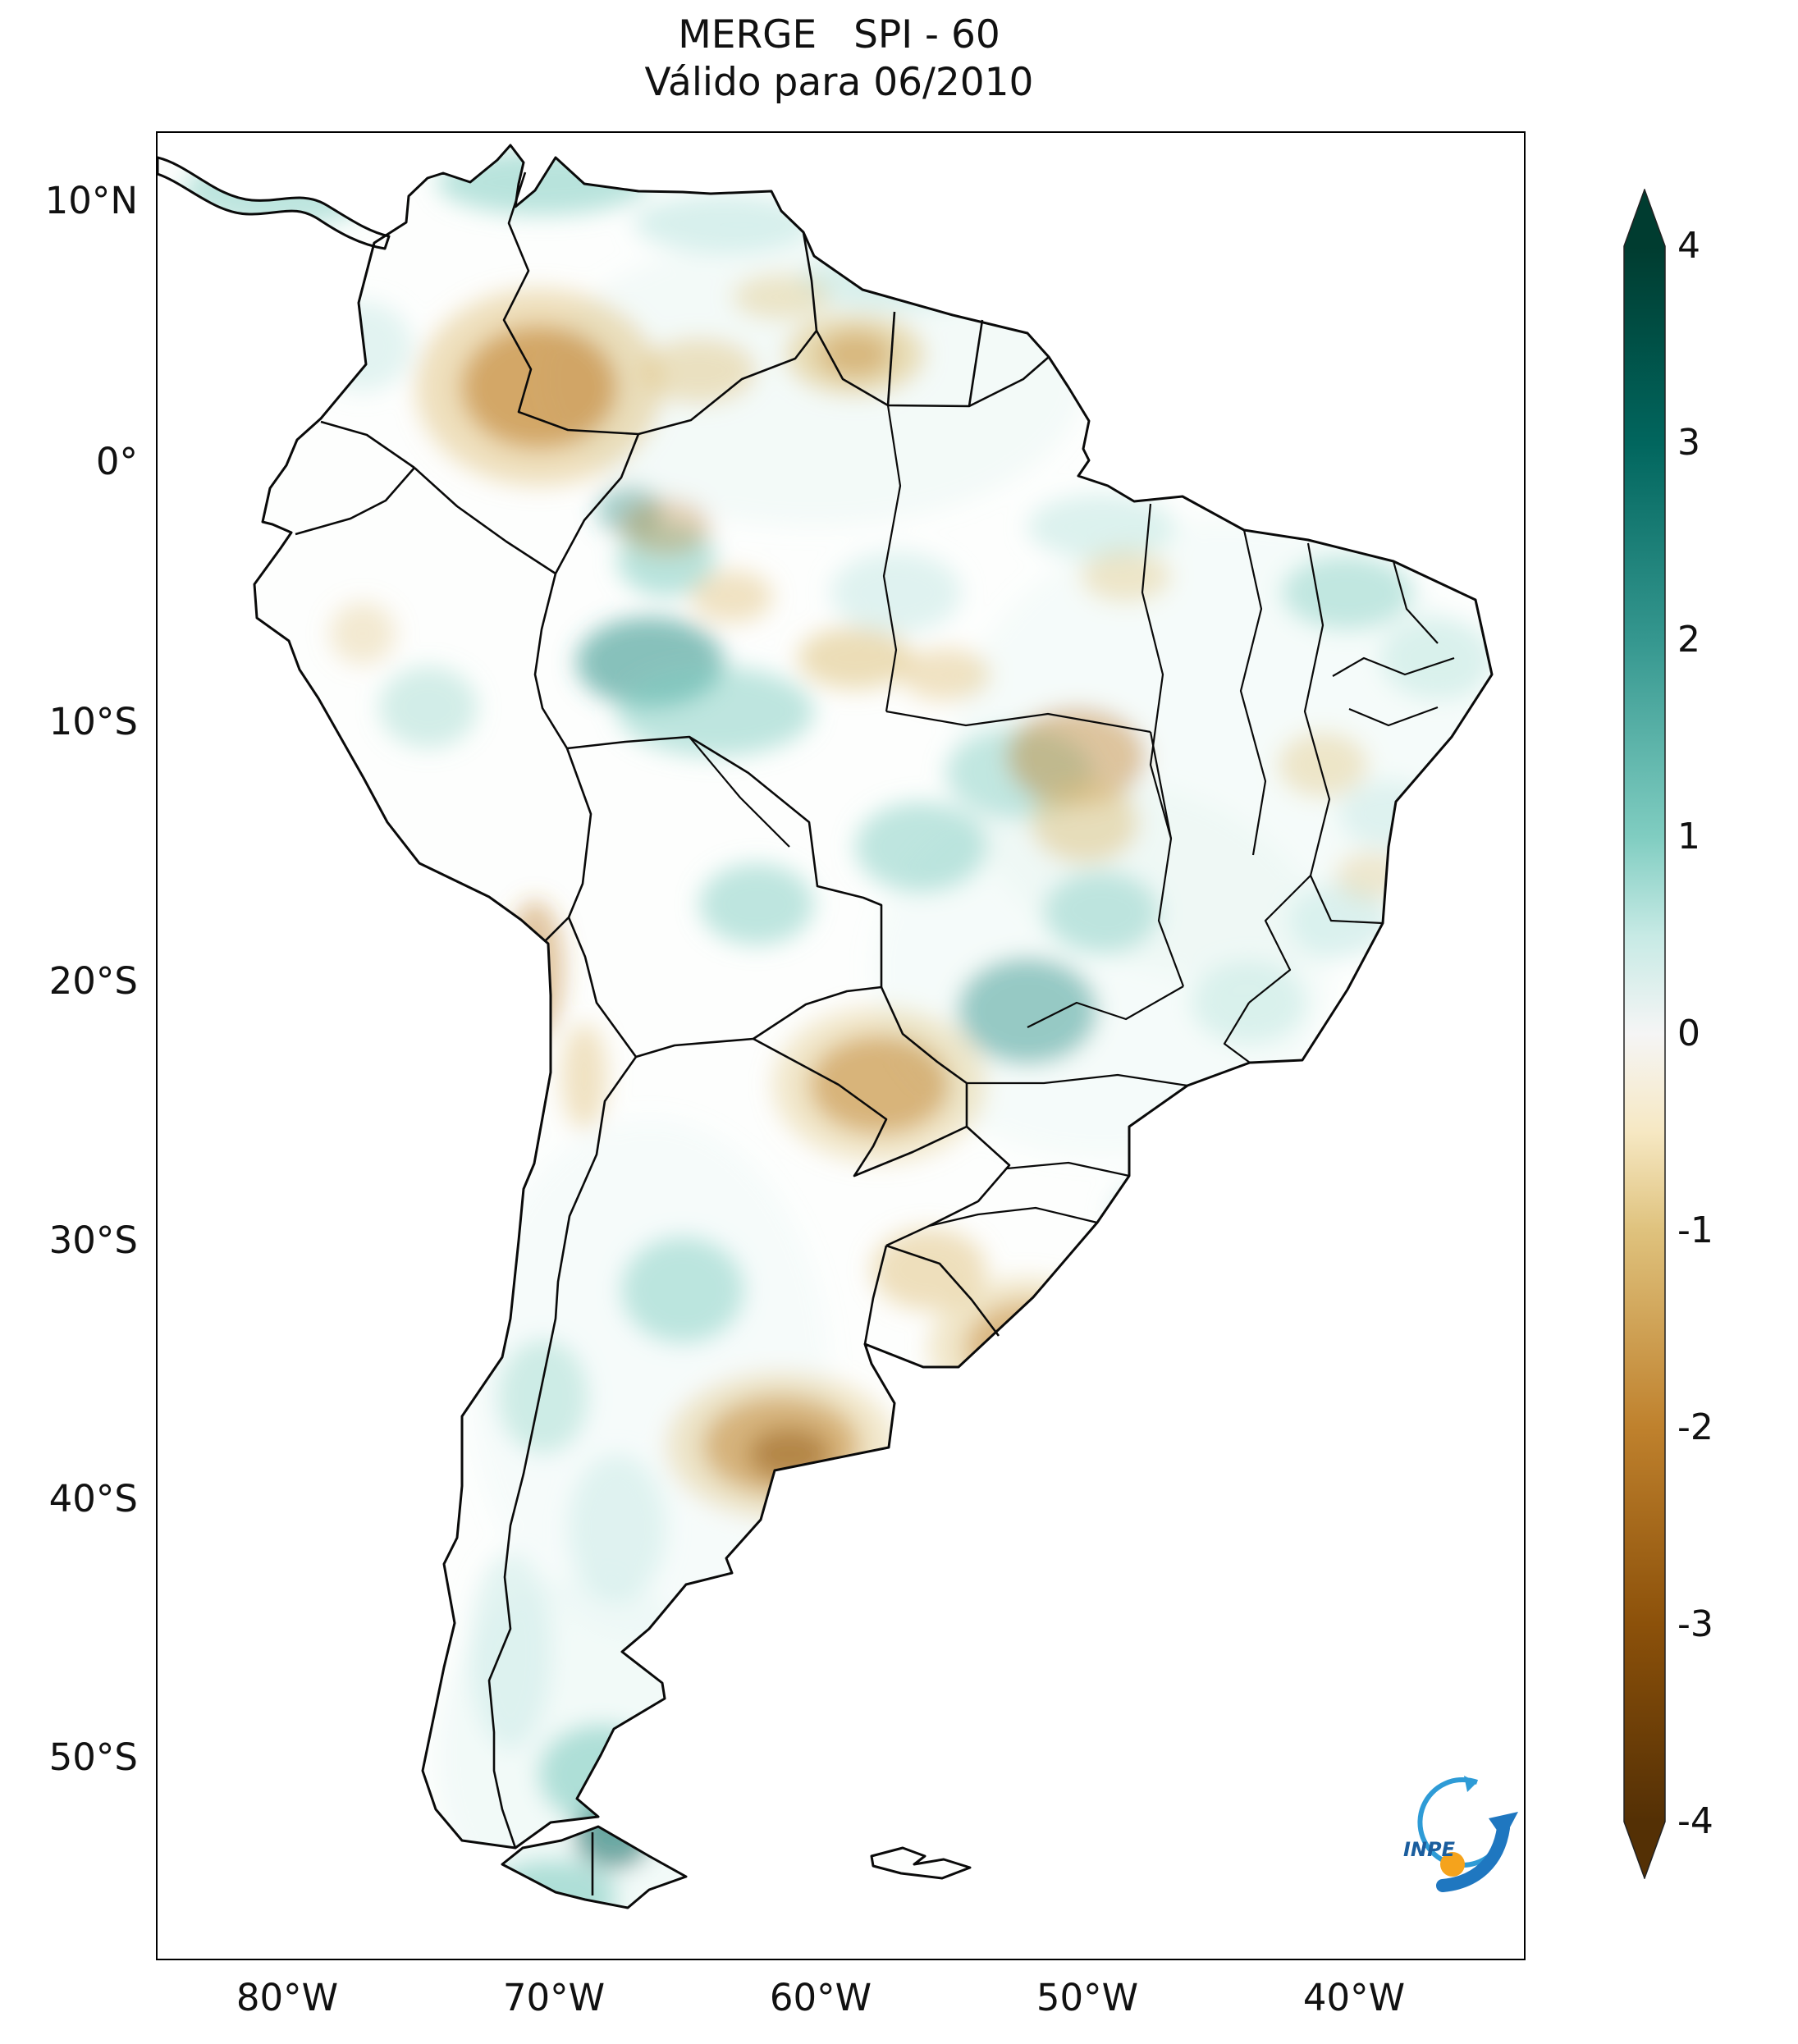 The image size is (1798, 2044). Describe the element at coordinates (1688, 246) in the screenshot. I see `cb-tick-4: 4` at that location.